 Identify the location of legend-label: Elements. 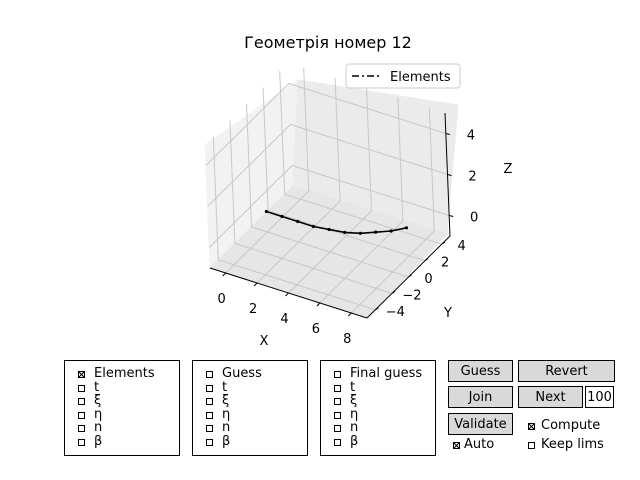
(420, 77).